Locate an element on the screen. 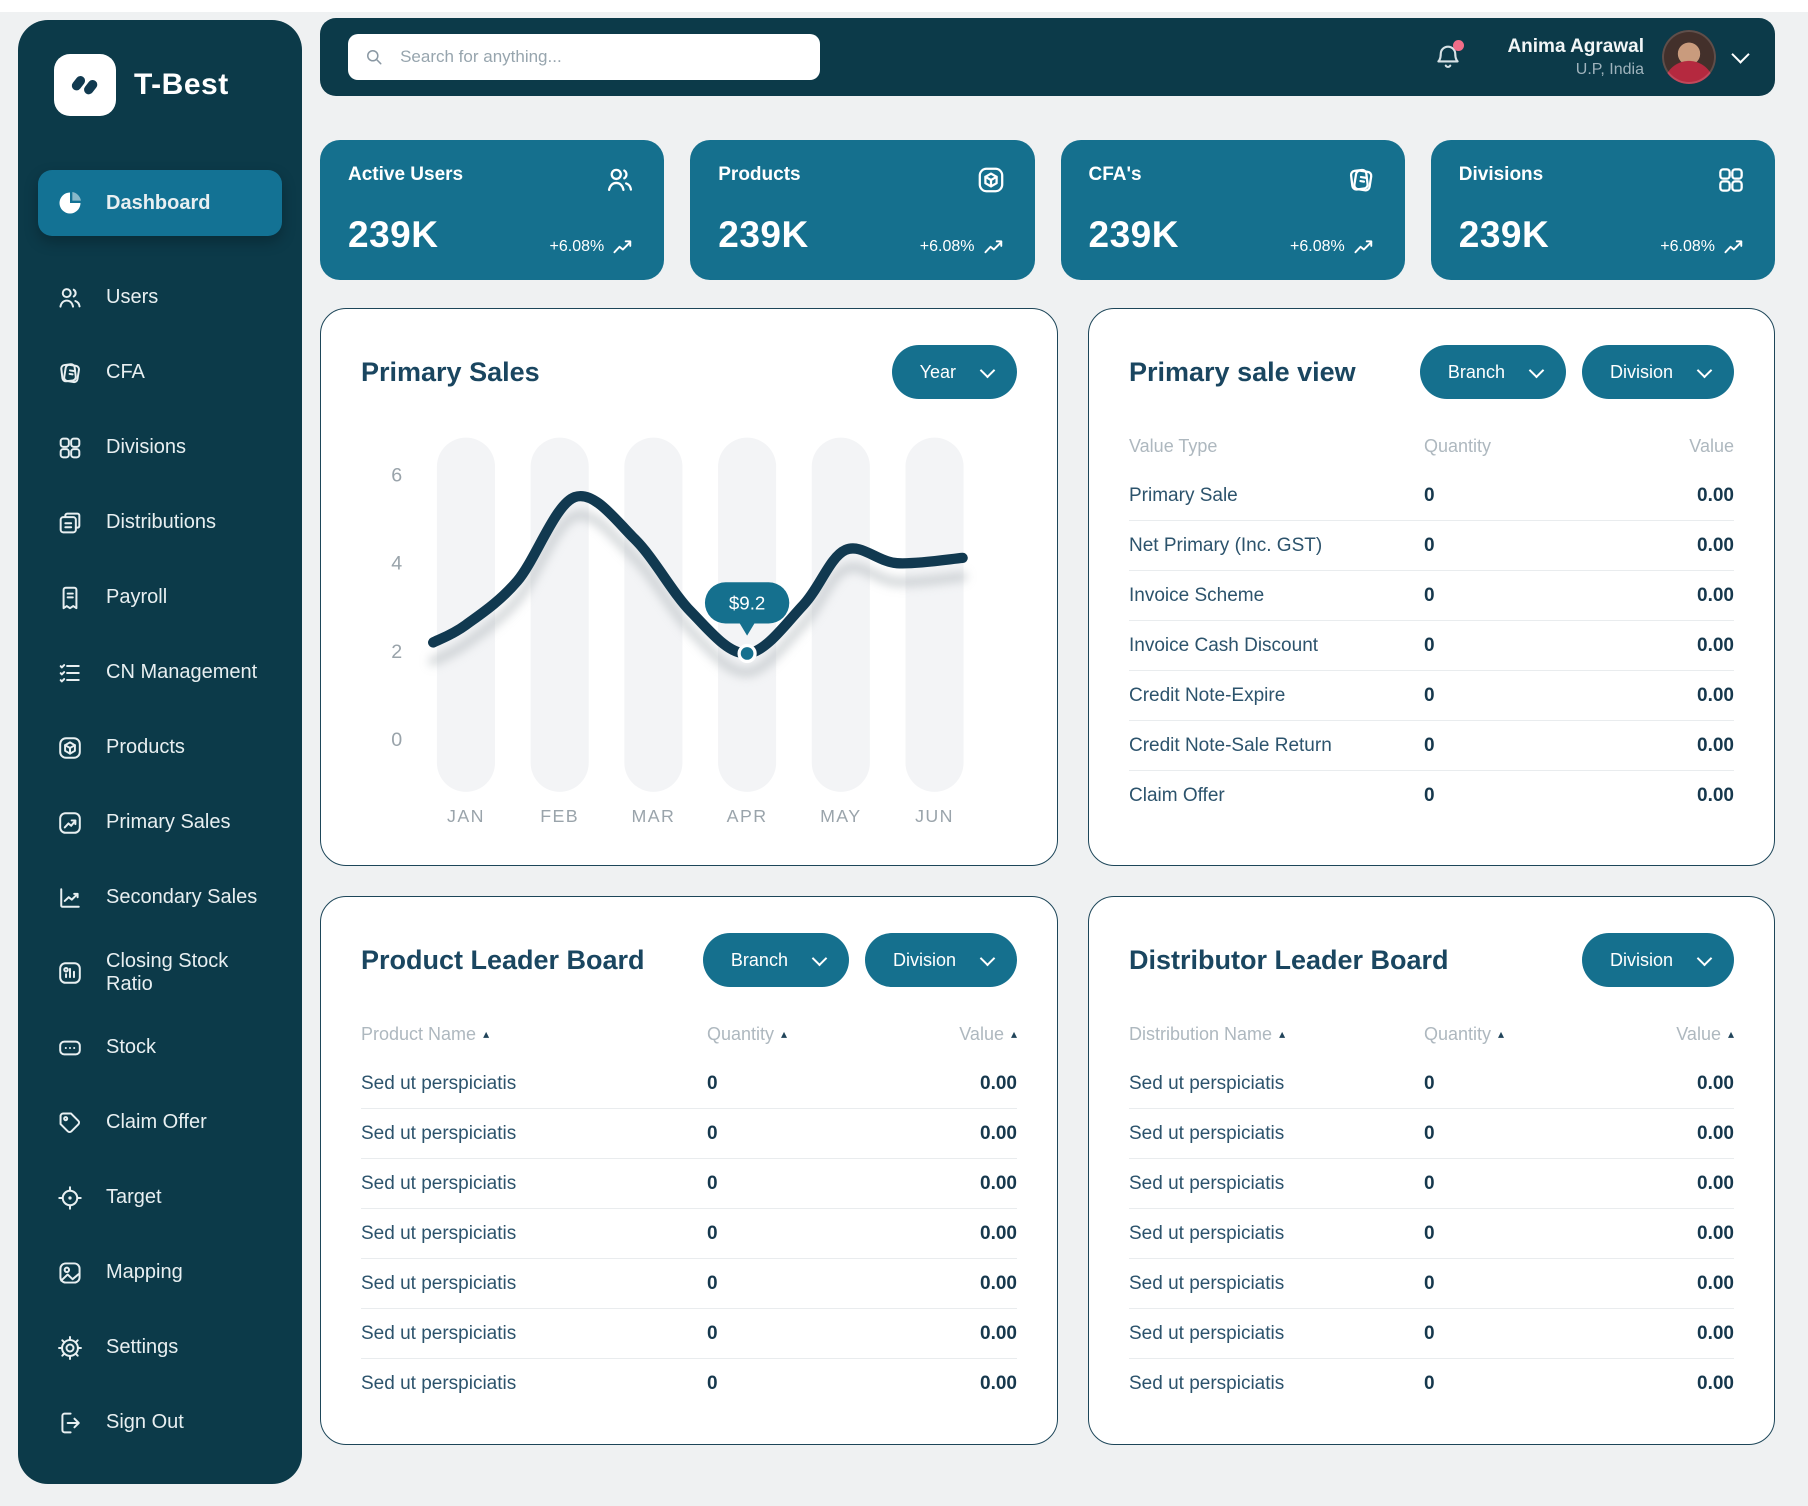 Image resolution: width=1808 pixels, height=1506 pixels. cfa-icon is located at coordinates (70, 373).